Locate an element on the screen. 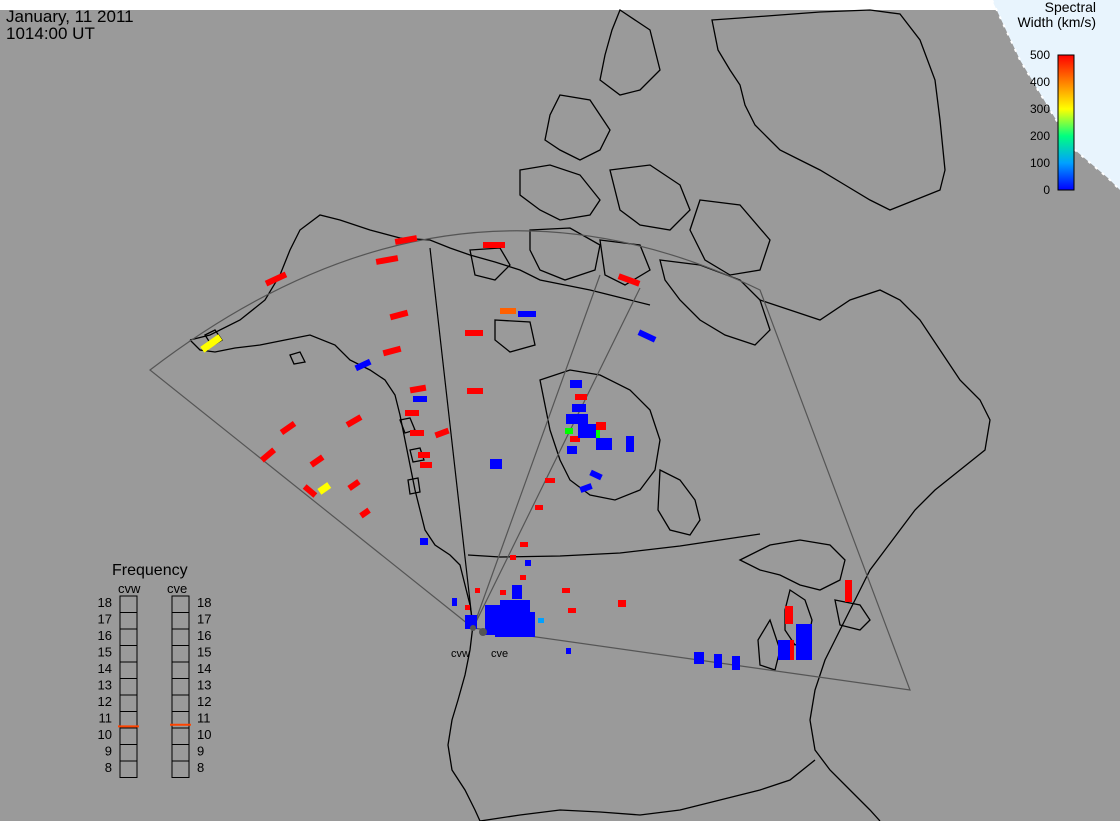 This screenshot has width=1120, height=821. colorbar-ticks: 500 400 300 200 100 0 is located at coordinates (1040, 122).